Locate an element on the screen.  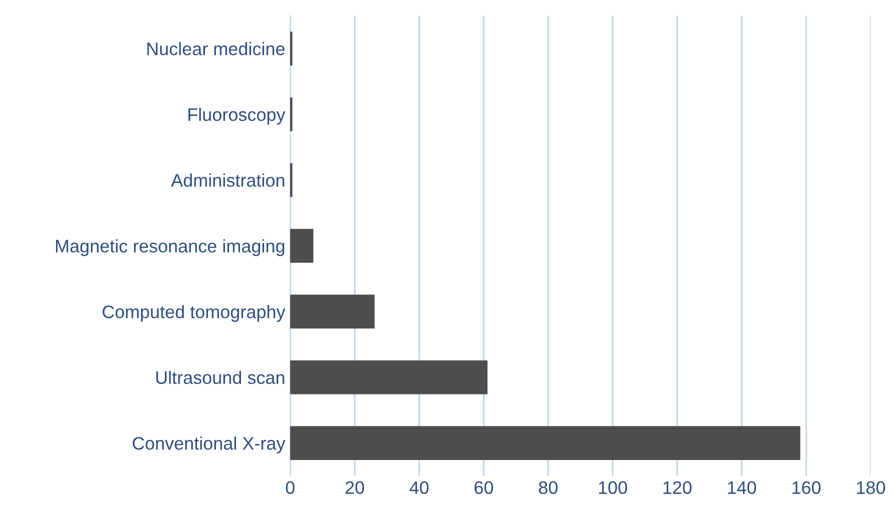
x-tick-label: 0 is located at coordinates (290, 487).